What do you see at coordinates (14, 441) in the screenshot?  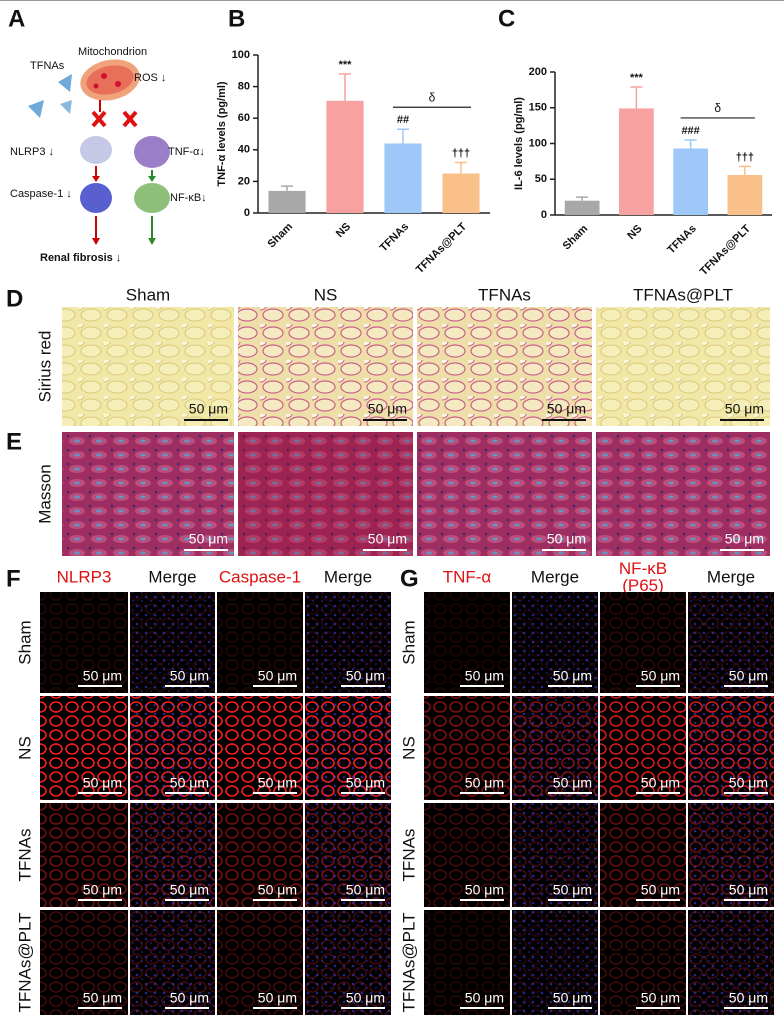 I see `panel-label: E` at bounding box center [14, 441].